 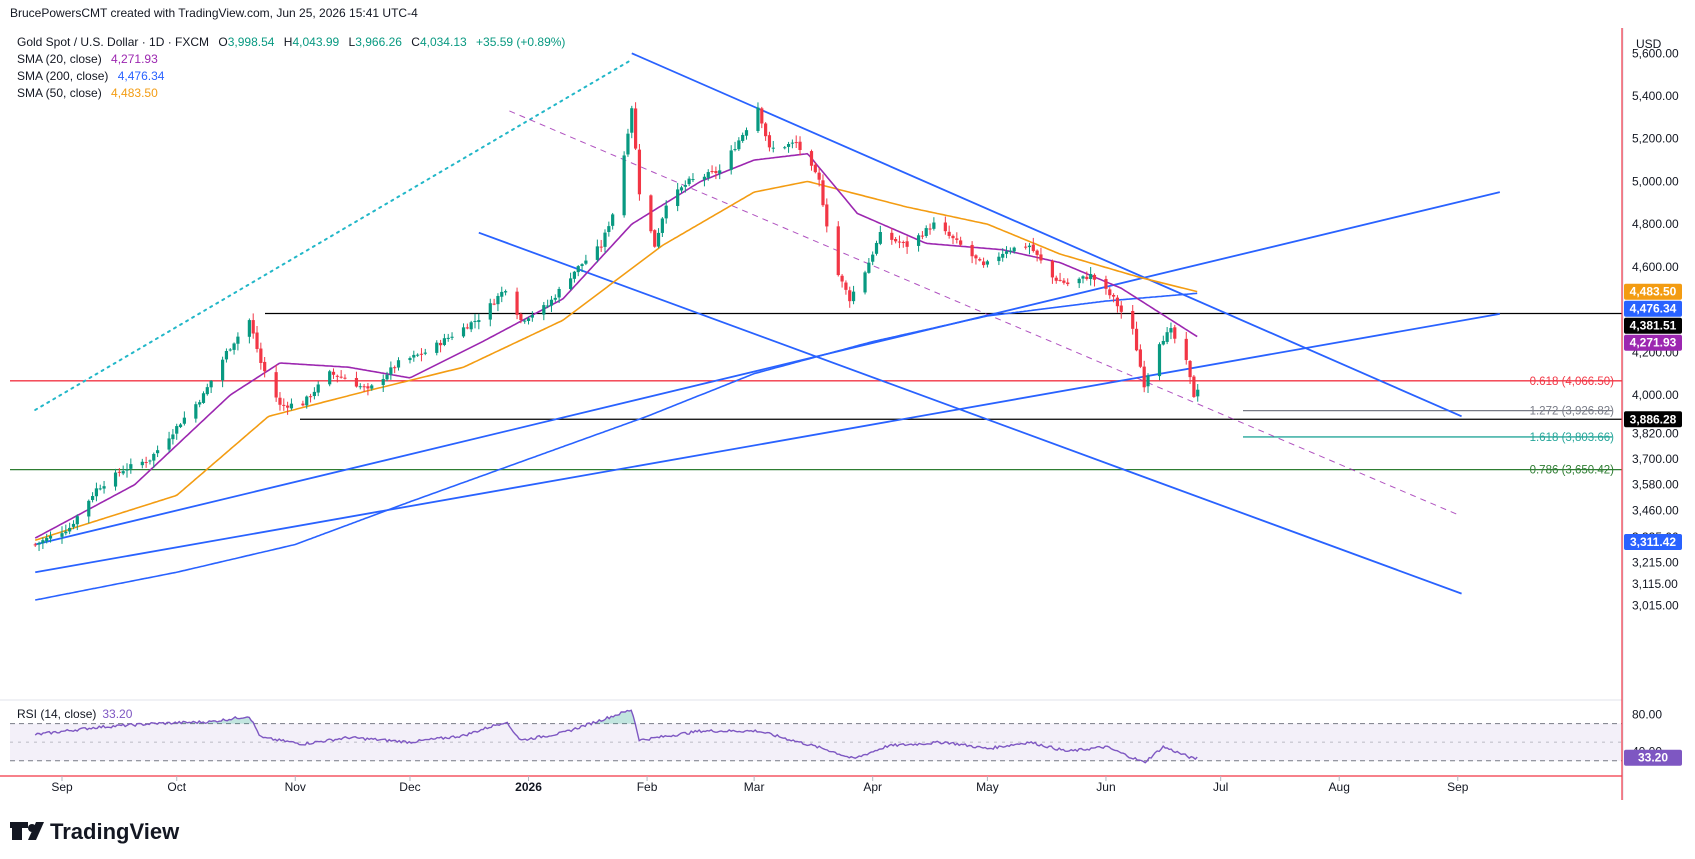 I want to click on sma200-legend: SMA (200, close) 4,476.34, so click(x=91, y=76).